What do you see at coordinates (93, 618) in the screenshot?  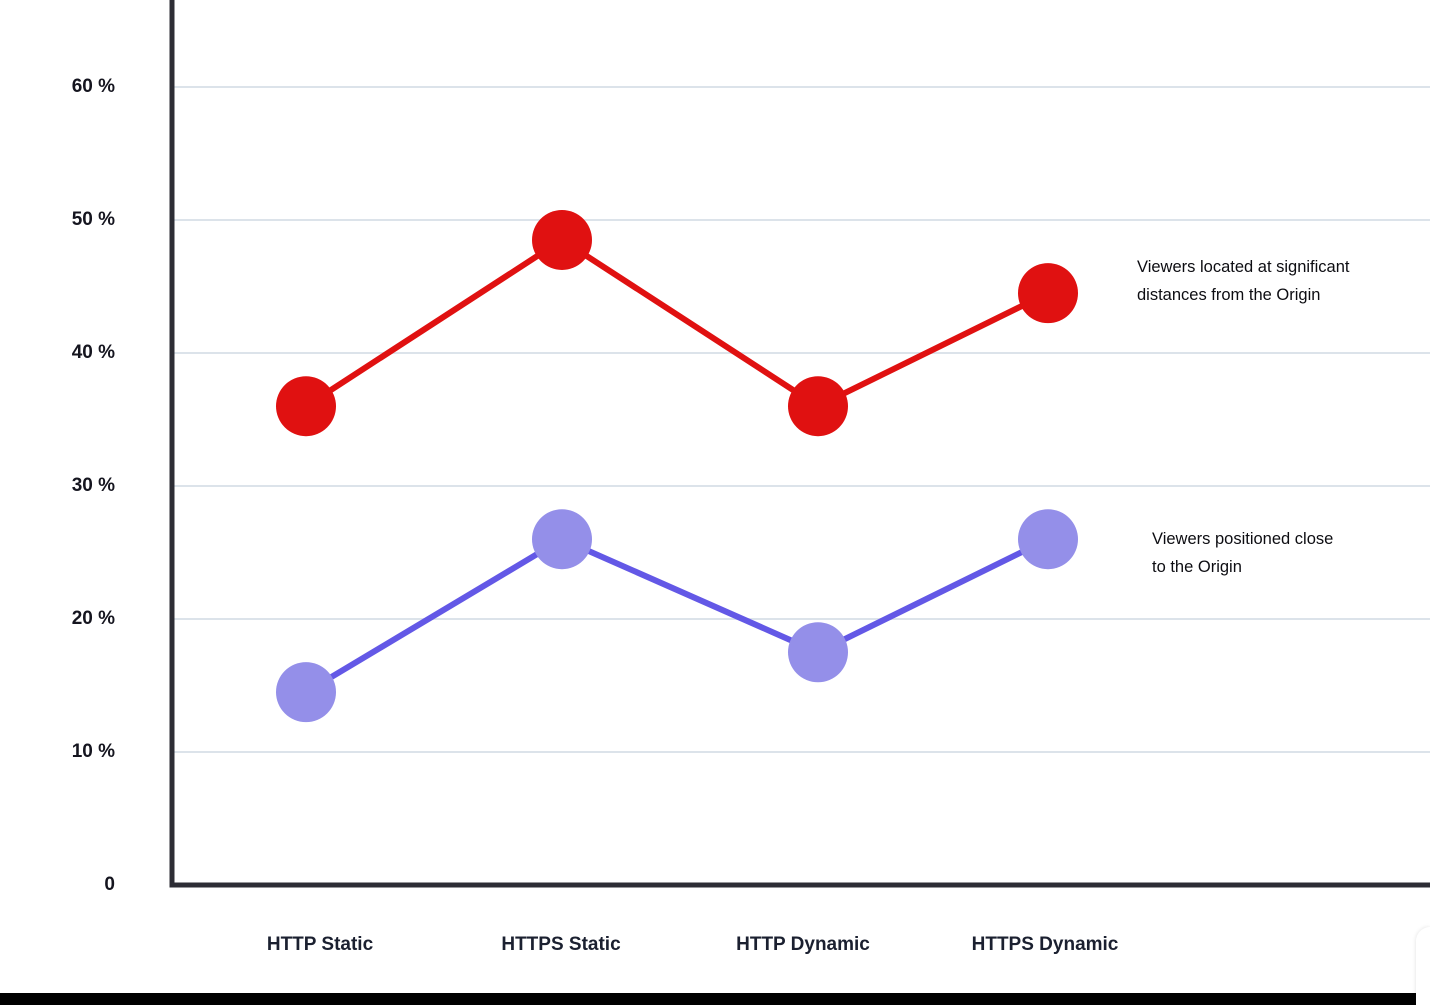 I see `y-tick-label: 20 %` at bounding box center [93, 618].